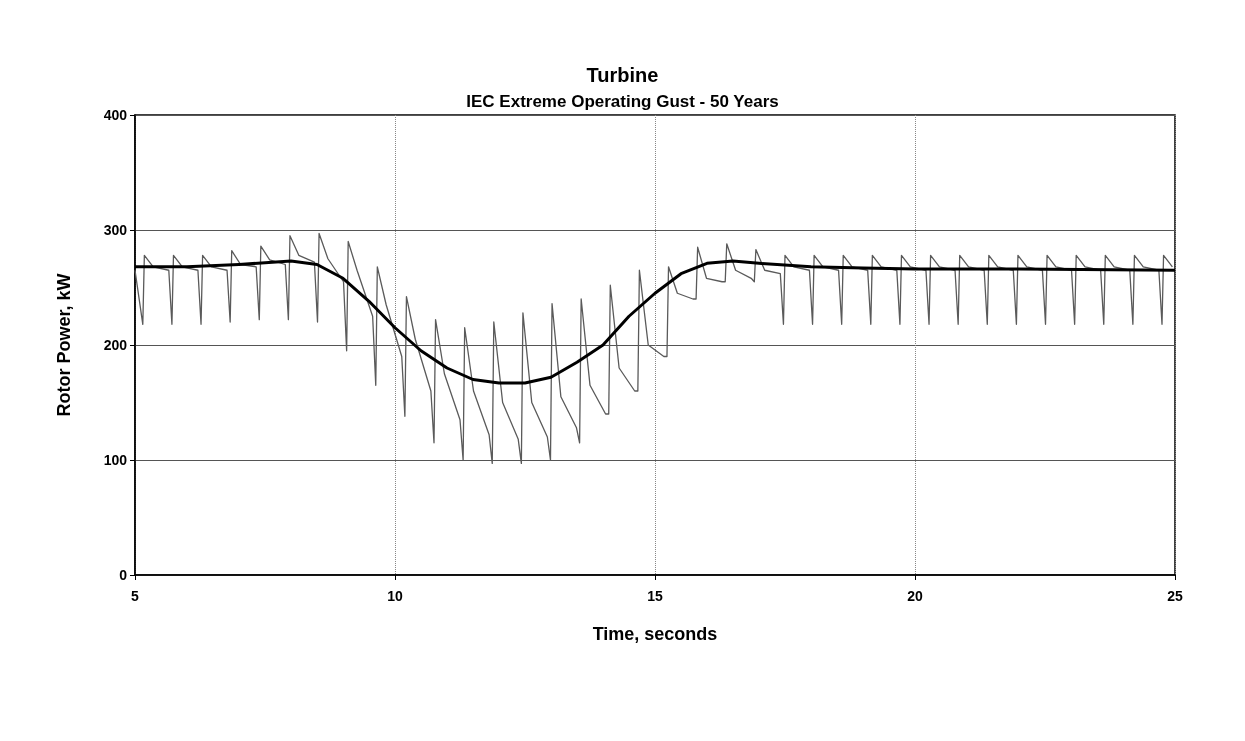 The height and width of the screenshot is (741, 1245). What do you see at coordinates (115, 345) in the screenshot?
I see `y-tick-label: 200` at bounding box center [115, 345].